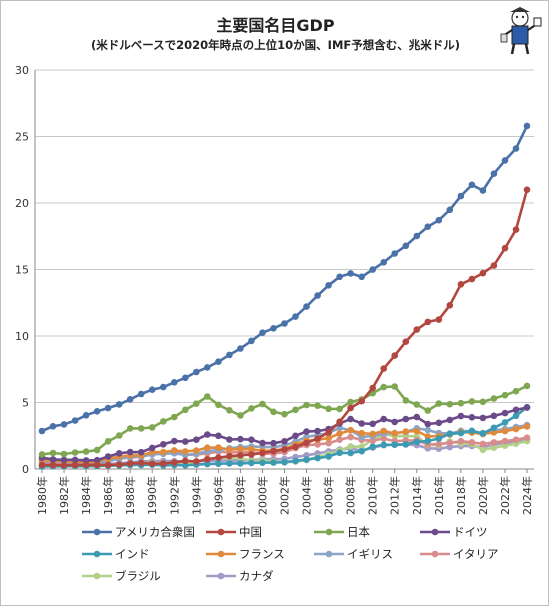 This screenshot has width=551, height=608. What do you see at coordinates (262, 495) in the screenshot?
I see `x-tick-label: 2000年` at bounding box center [262, 495].